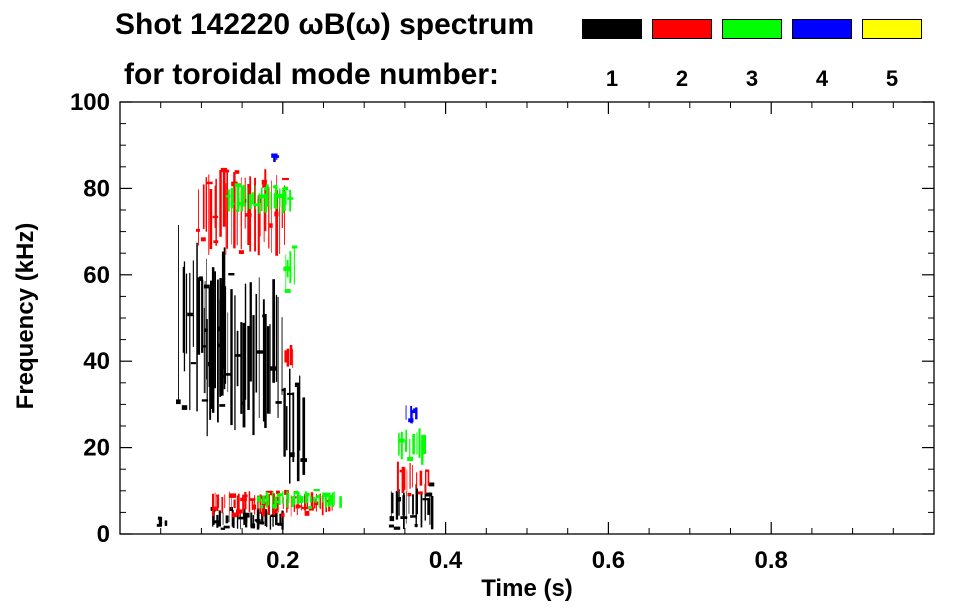 This screenshot has height=615, width=963. Describe the element at coordinates (822, 78) in the screenshot. I see `legend-label-mode-4: 4` at that location.